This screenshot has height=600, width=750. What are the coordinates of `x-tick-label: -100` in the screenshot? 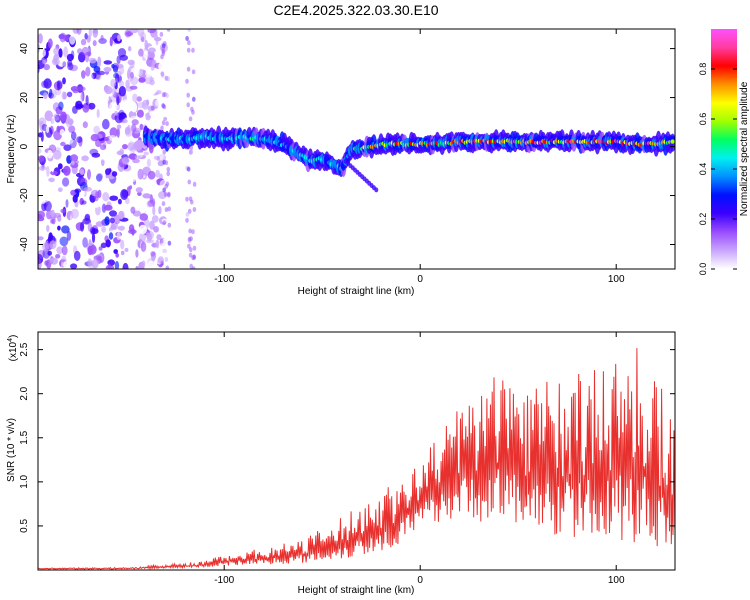 It's located at (224, 580).